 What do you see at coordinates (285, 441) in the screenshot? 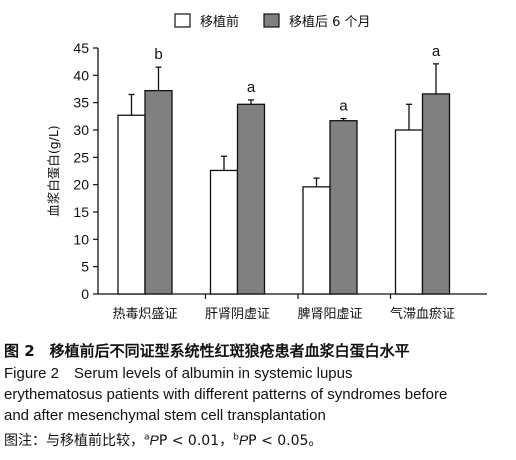
I see `note-b-text: P < 0.05。` at bounding box center [285, 441].